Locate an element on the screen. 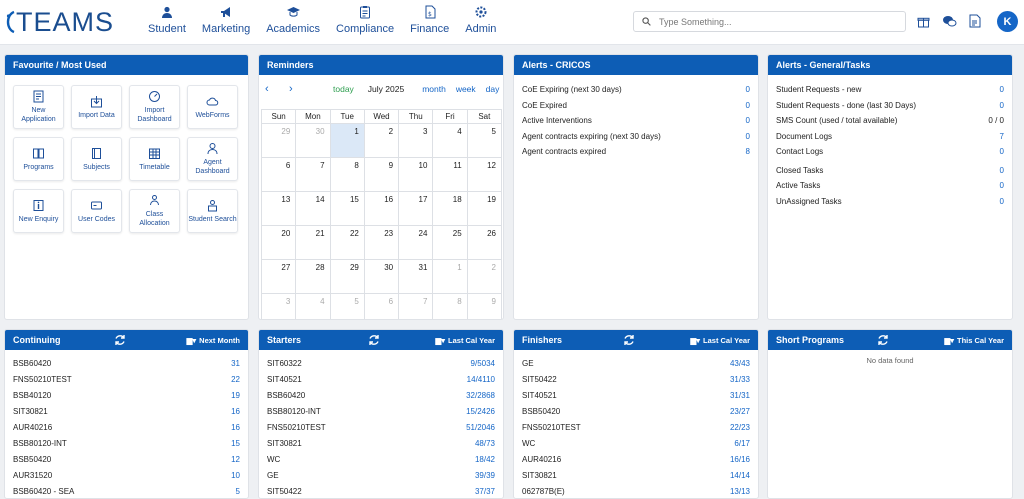 The width and height of the screenshot is (1024, 499). teams-logo: TEAMS is located at coordinates (58, 22).